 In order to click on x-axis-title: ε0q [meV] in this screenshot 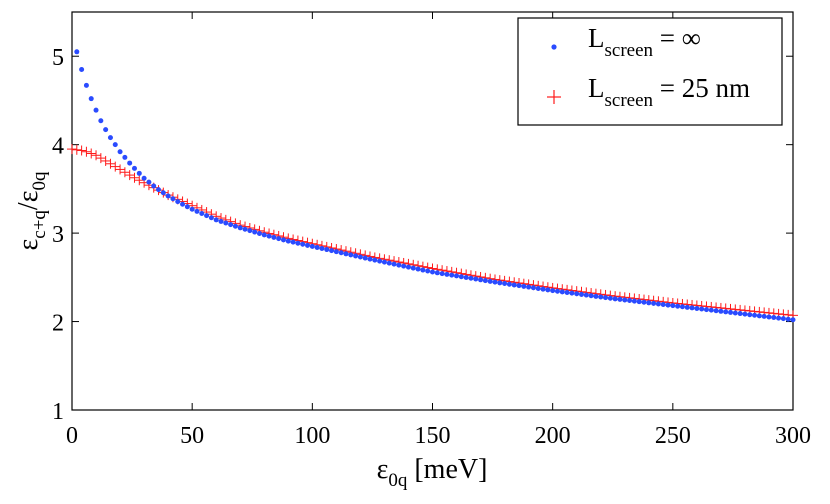, I will do `click(432, 472)`.